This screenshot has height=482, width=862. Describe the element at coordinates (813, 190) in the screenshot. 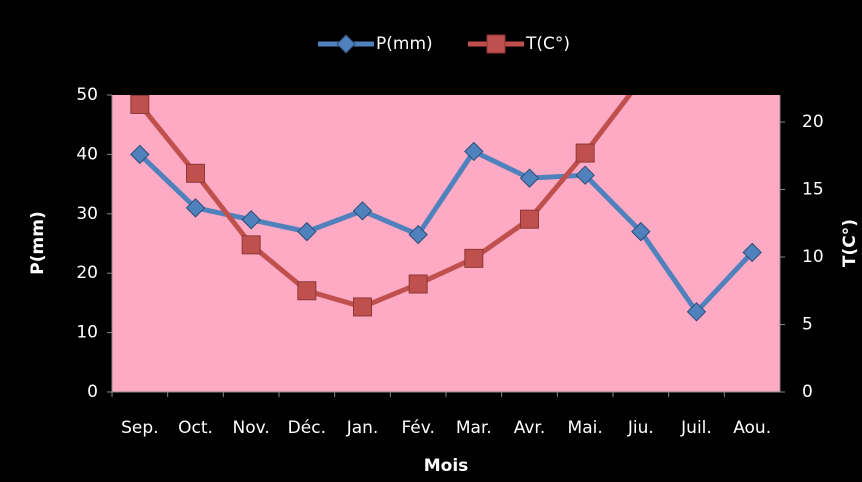

I see `y2-tick-label: 15` at that location.